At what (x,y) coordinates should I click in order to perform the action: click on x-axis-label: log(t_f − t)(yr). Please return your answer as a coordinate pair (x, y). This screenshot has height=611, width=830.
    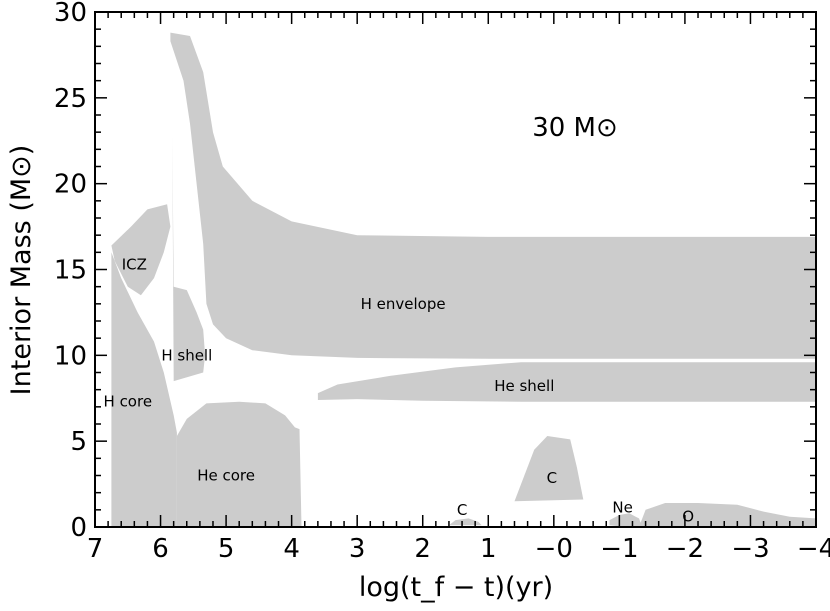
    Looking at the image, I should click on (456, 587).